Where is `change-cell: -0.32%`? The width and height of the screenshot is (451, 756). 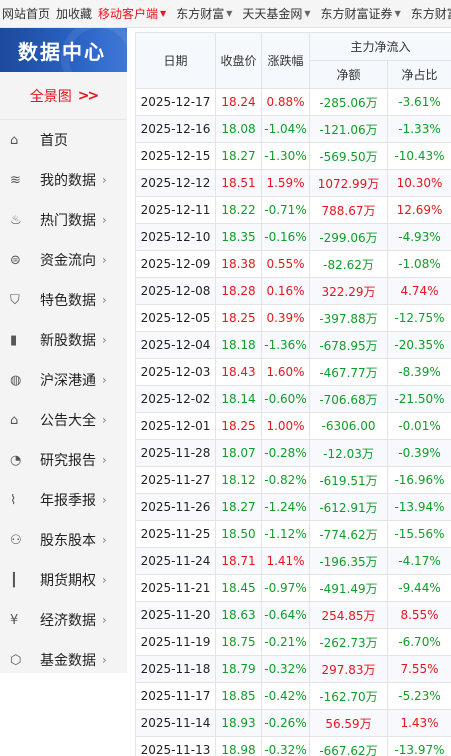 change-cell: -0.32% is located at coordinates (285, 669).